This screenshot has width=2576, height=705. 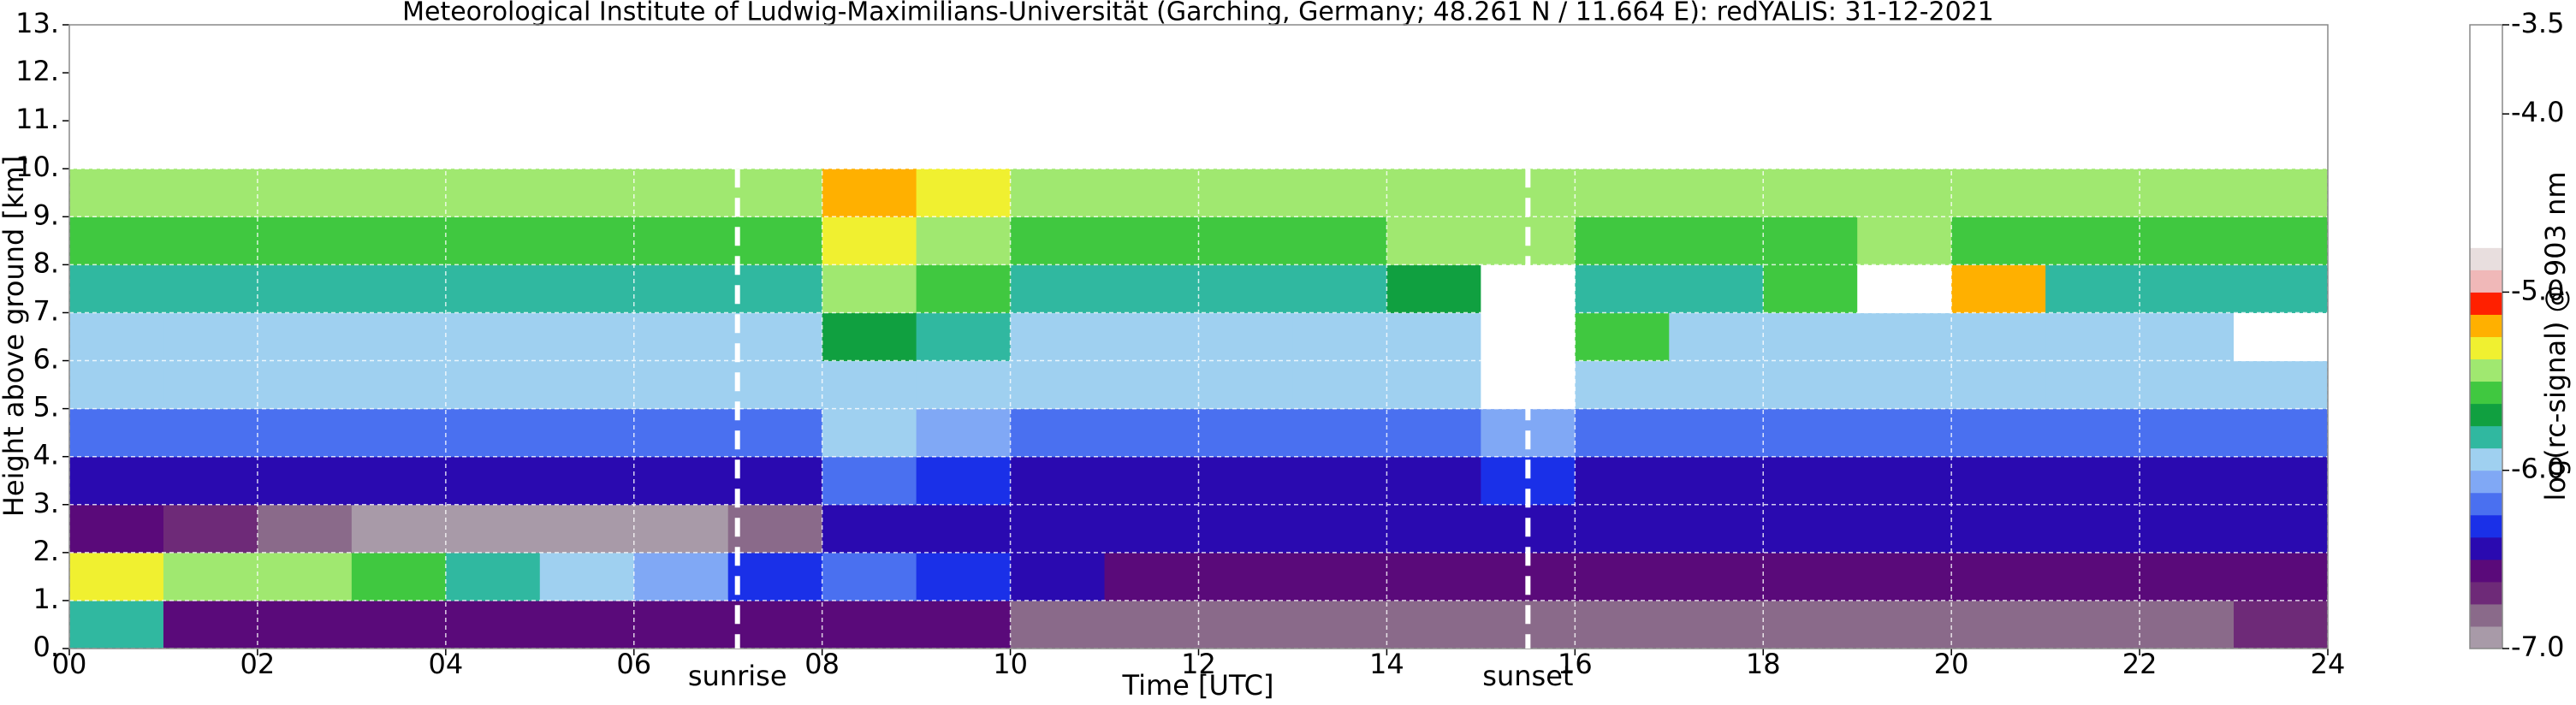 I want to click on colorbar-tick-label: -6.0, so click(x=2537, y=469).